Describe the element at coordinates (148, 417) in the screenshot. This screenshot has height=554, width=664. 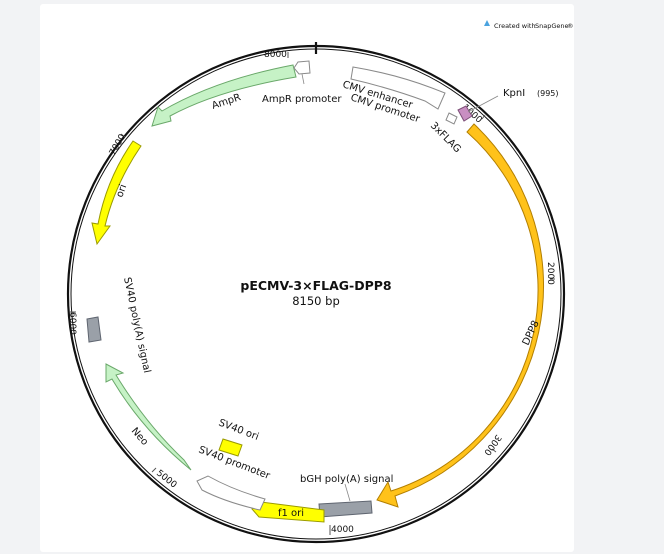
I see `feature-neo` at that location.